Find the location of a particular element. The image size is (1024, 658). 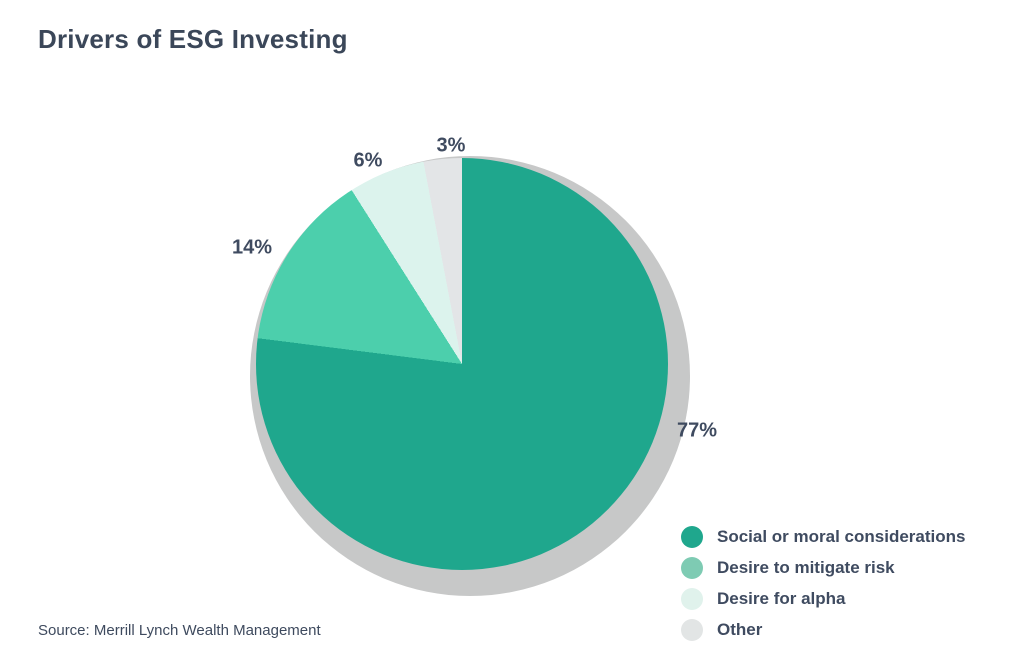

legend-item-alpha: Desire for alpha is located at coordinates (823, 599).